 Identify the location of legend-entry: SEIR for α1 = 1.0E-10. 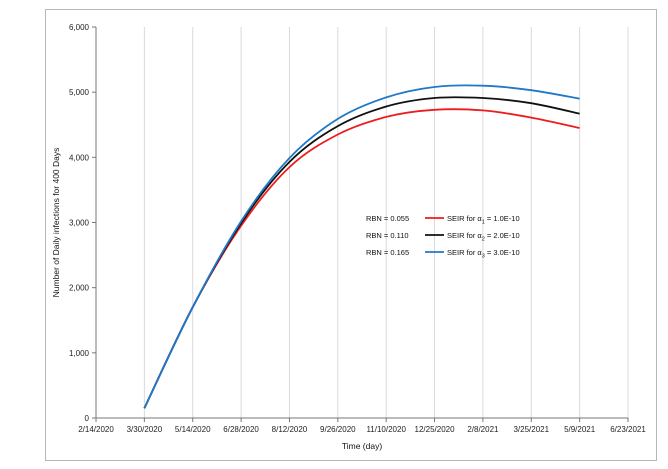
(483, 220).